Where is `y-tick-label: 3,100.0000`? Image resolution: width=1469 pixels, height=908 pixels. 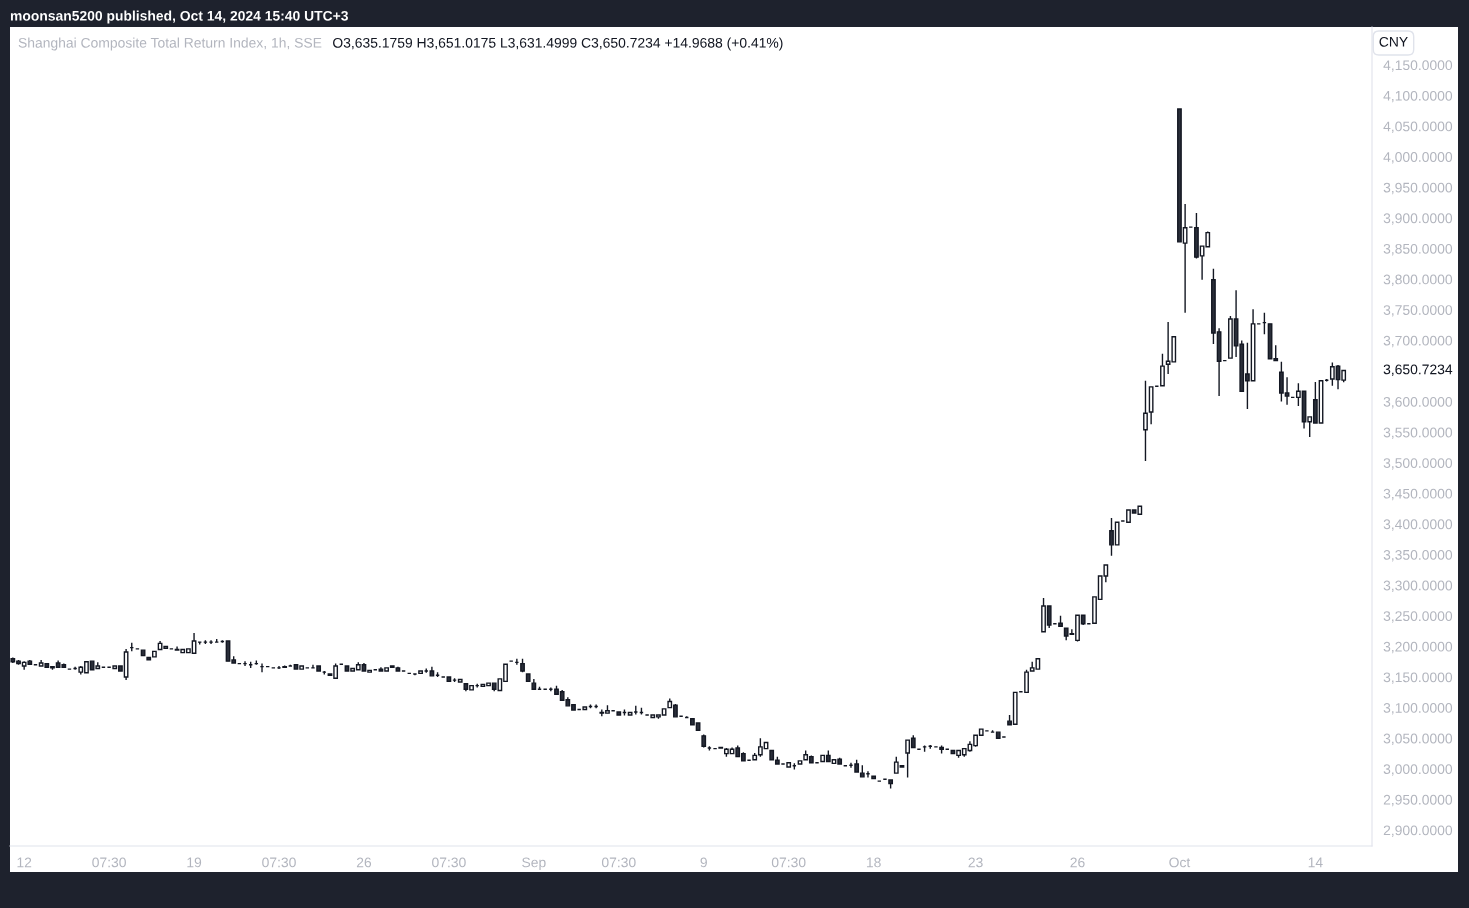 y-tick-label: 3,100.0000 is located at coordinates (1418, 709).